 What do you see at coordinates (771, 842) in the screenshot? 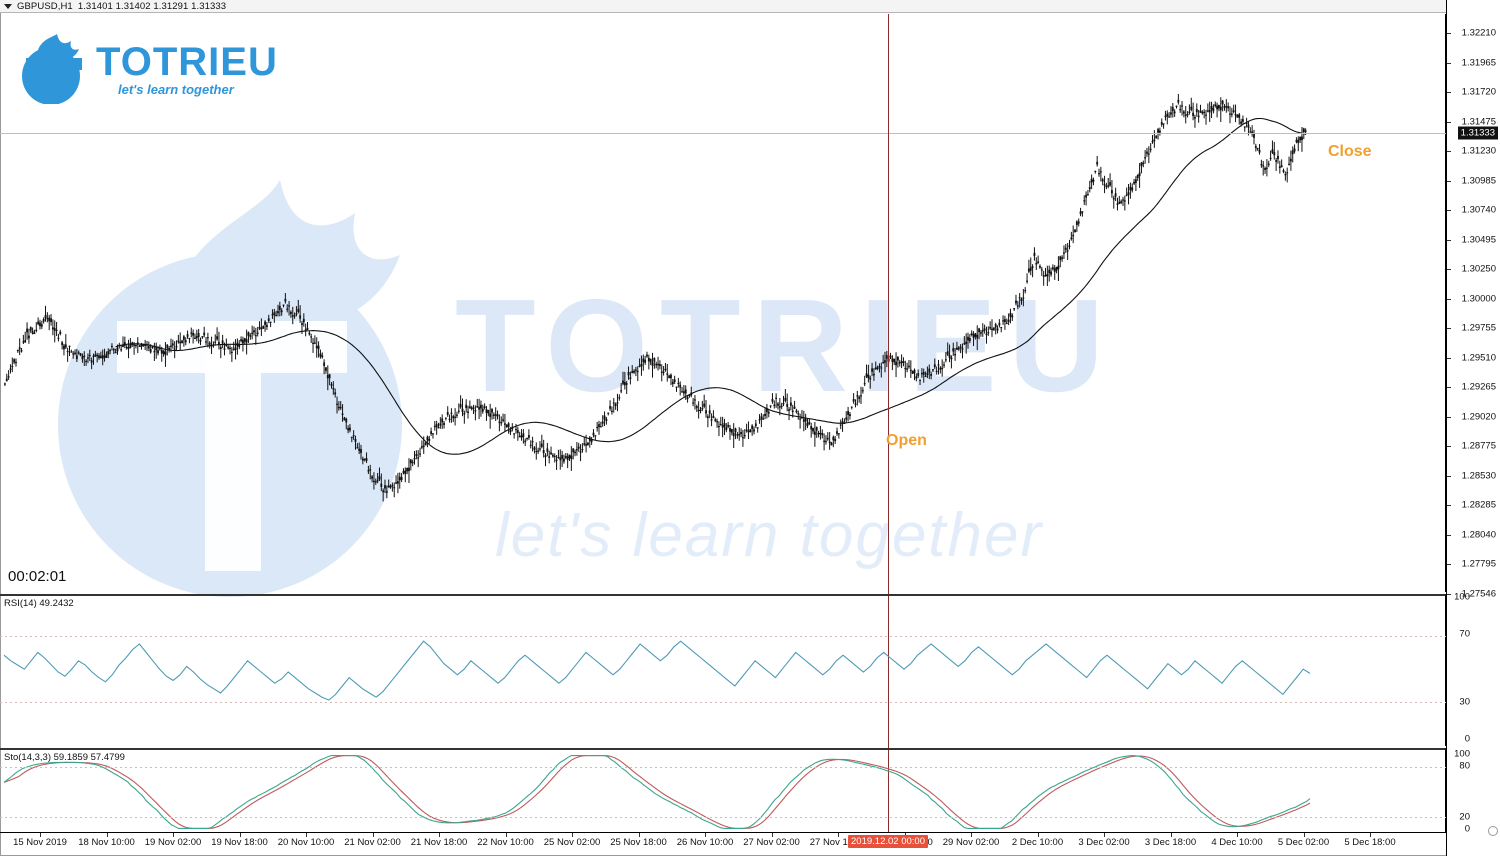
I see `time-axis-label: 27 Nov 02:00` at bounding box center [771, 842].